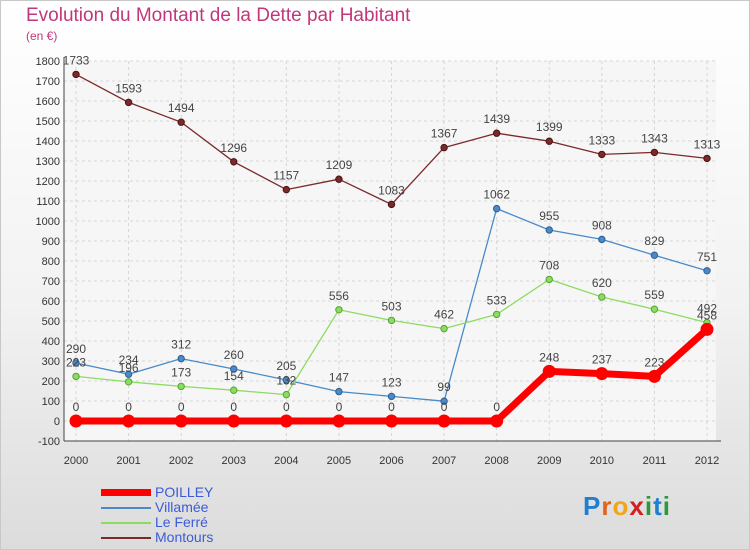 Image resolution: width=750 pixels, height=550 pixels. I want to click on logo-letter: i, so click(649, 506).